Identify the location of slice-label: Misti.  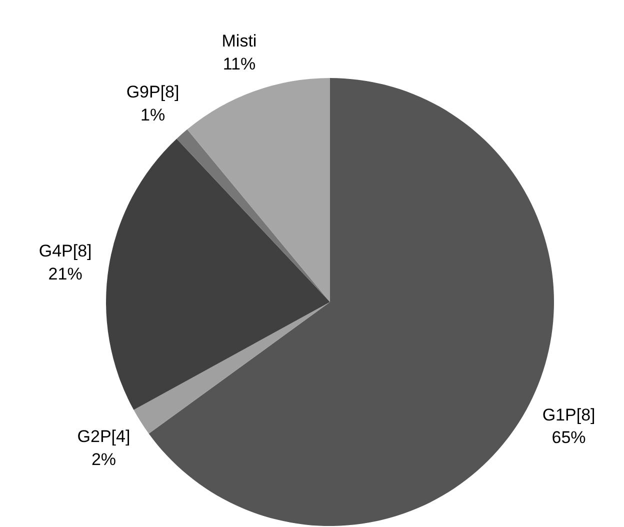
(239, 40).